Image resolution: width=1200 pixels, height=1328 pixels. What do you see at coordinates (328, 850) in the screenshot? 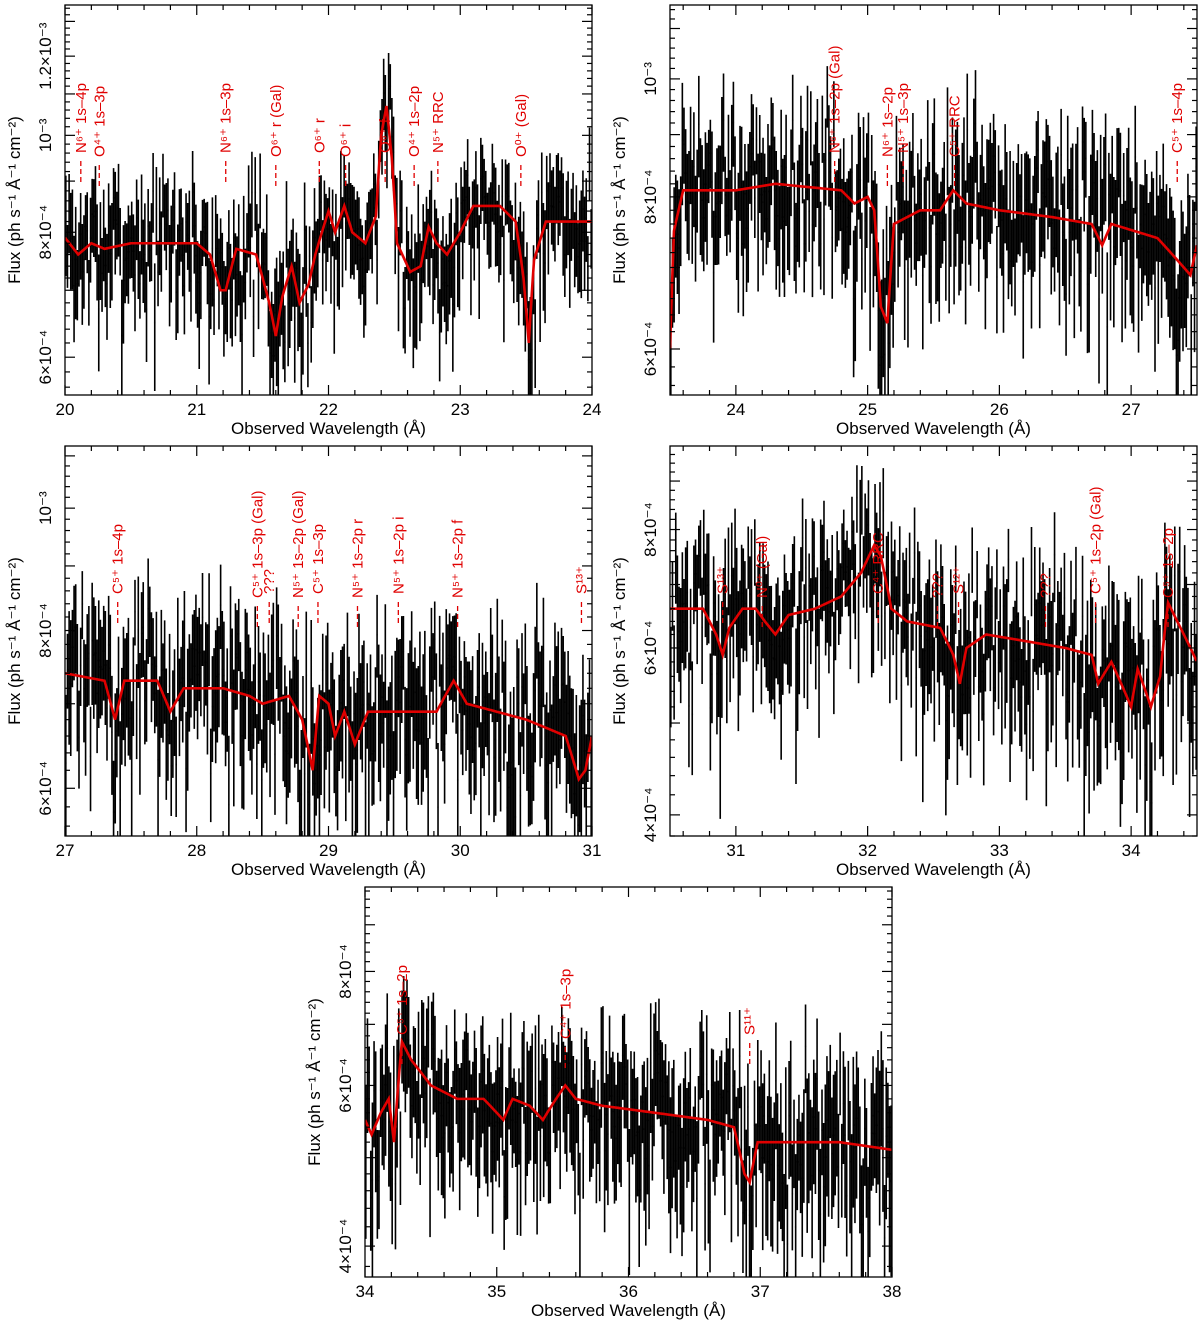
I see `x-tick-label: 29` at bounding box center [328, 850].